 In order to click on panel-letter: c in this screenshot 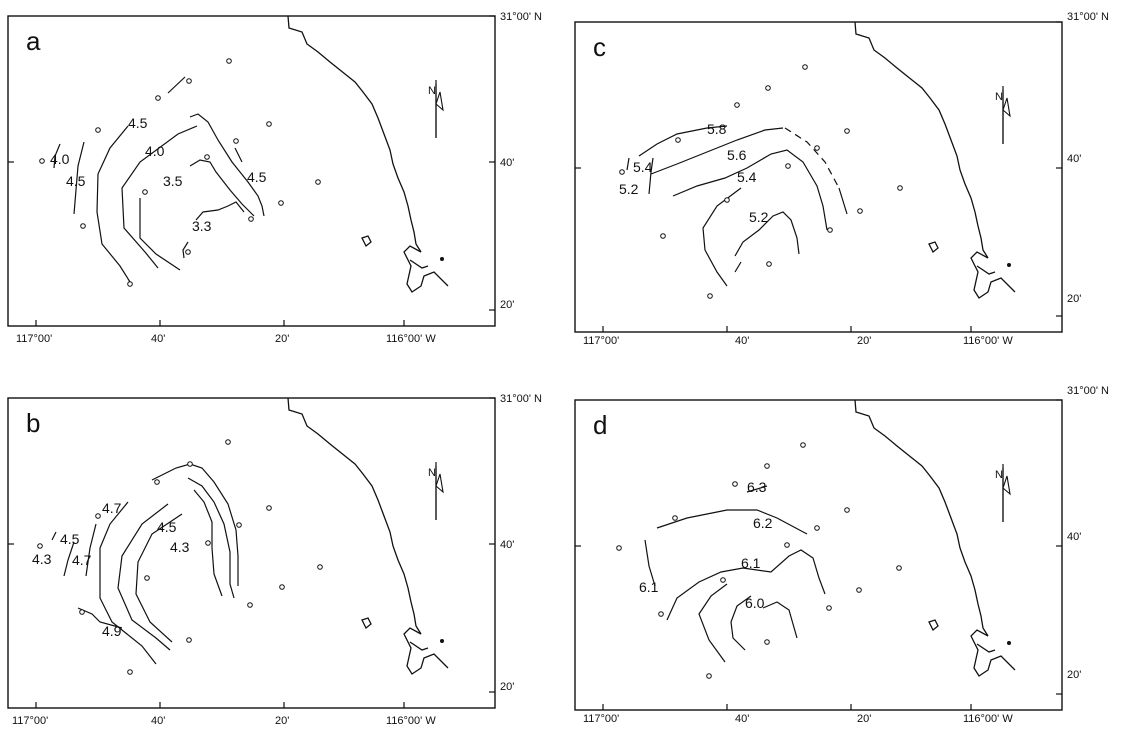, I will do `click(599, 47)`.